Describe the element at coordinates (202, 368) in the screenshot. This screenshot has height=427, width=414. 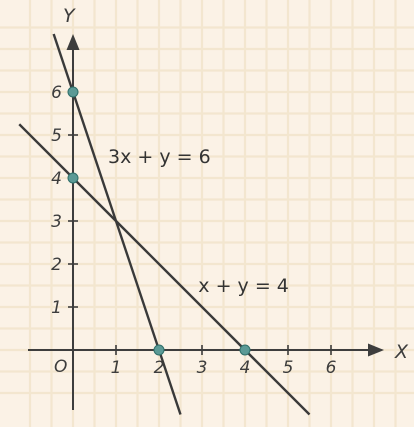
I see `x-tick-label: 3` at that location.